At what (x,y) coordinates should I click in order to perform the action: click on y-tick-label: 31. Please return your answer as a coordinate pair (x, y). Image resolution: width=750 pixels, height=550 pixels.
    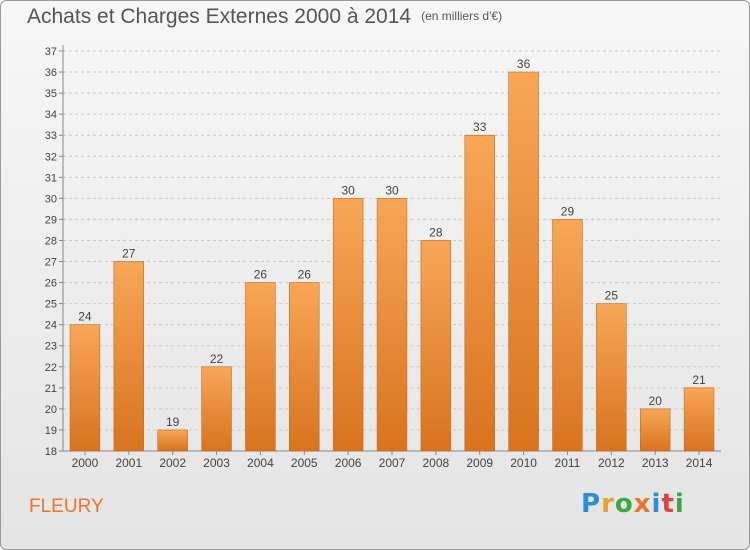
    Looking at the image, I should click on (51, 178).